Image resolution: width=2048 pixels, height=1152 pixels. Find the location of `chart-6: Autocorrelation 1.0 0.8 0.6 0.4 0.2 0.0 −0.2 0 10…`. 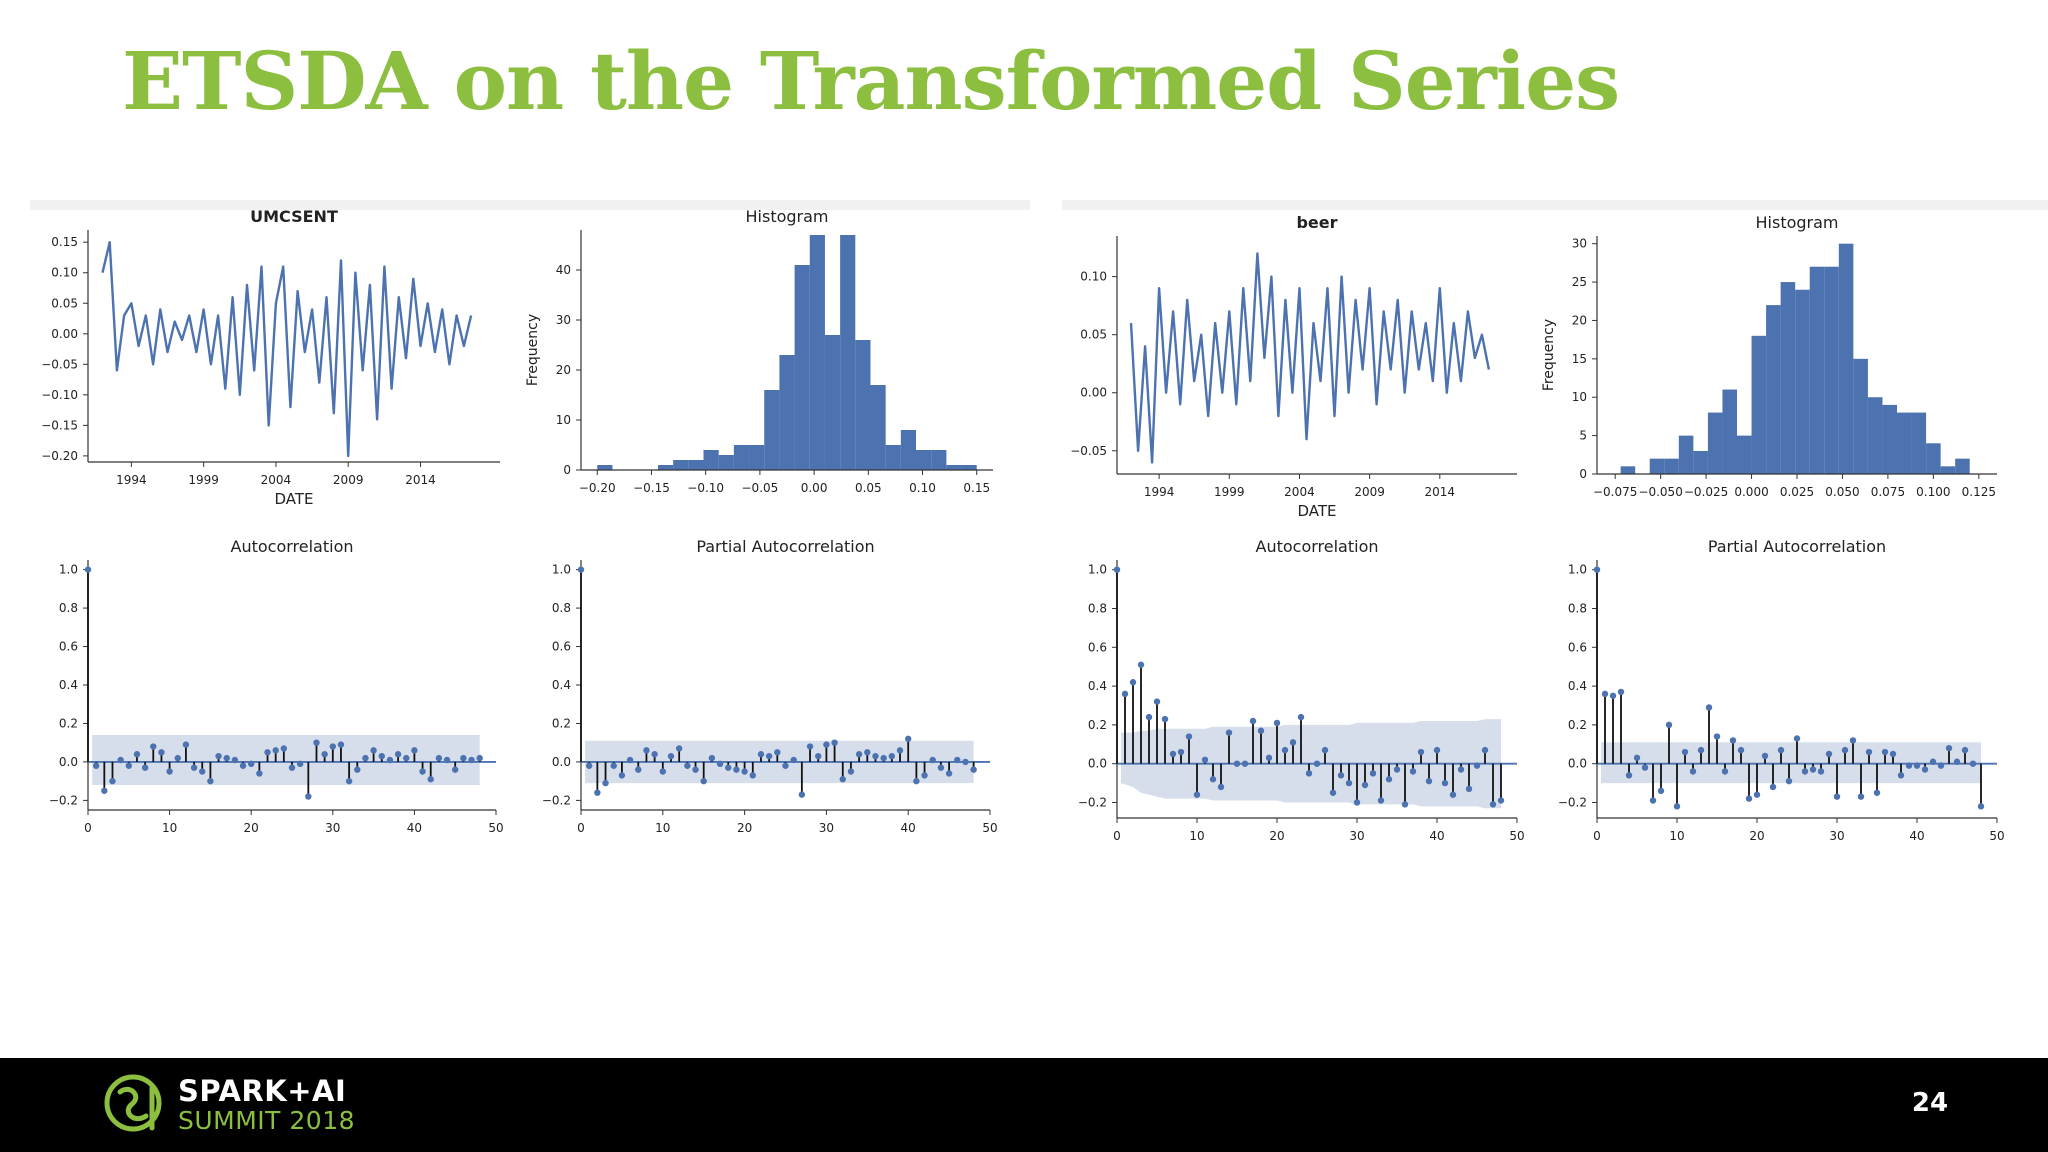

chart-6: Autocorrelation 1.0 0.8 0.6 0.4 0.2 0.0 −0.2 0 10… is located at coordinates (1301, 690).